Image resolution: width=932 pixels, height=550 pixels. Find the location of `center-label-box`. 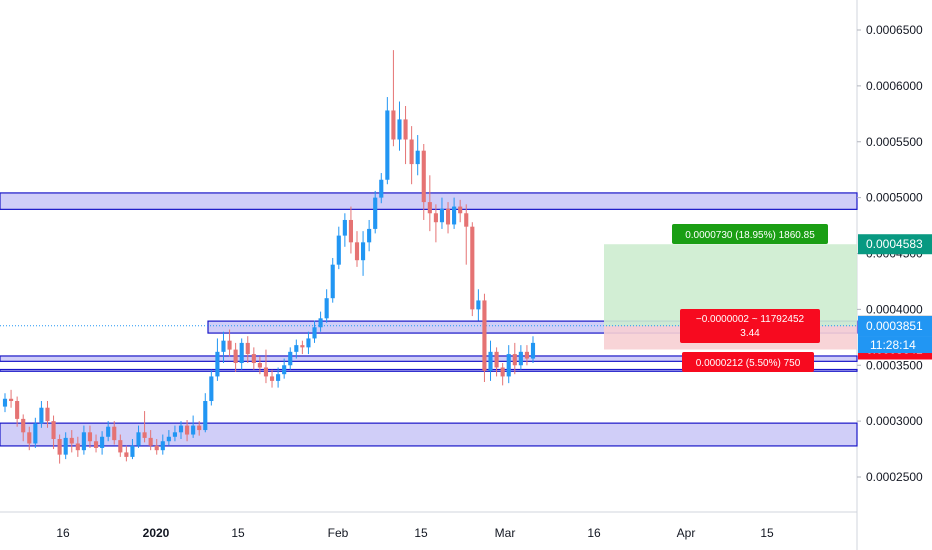

center-label-box is located at coordinates (750, 326).